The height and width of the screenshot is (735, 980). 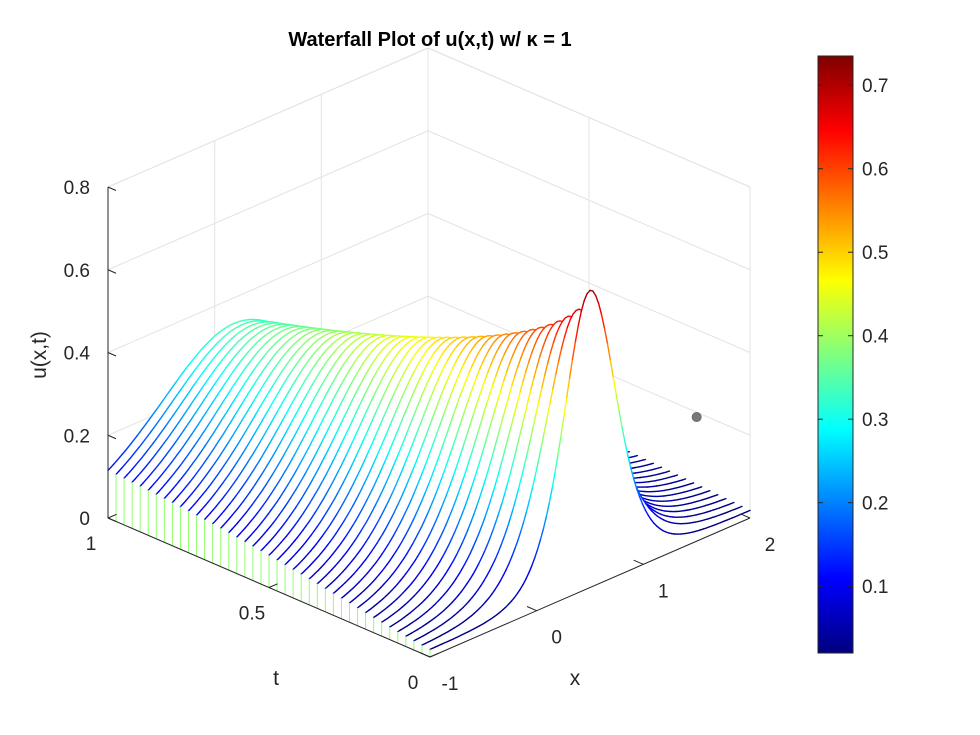 What do you see at coordinates (77, 188) in the screenshot?
I see `u-tick-label: 0.8` at bounding box center [77, 188].